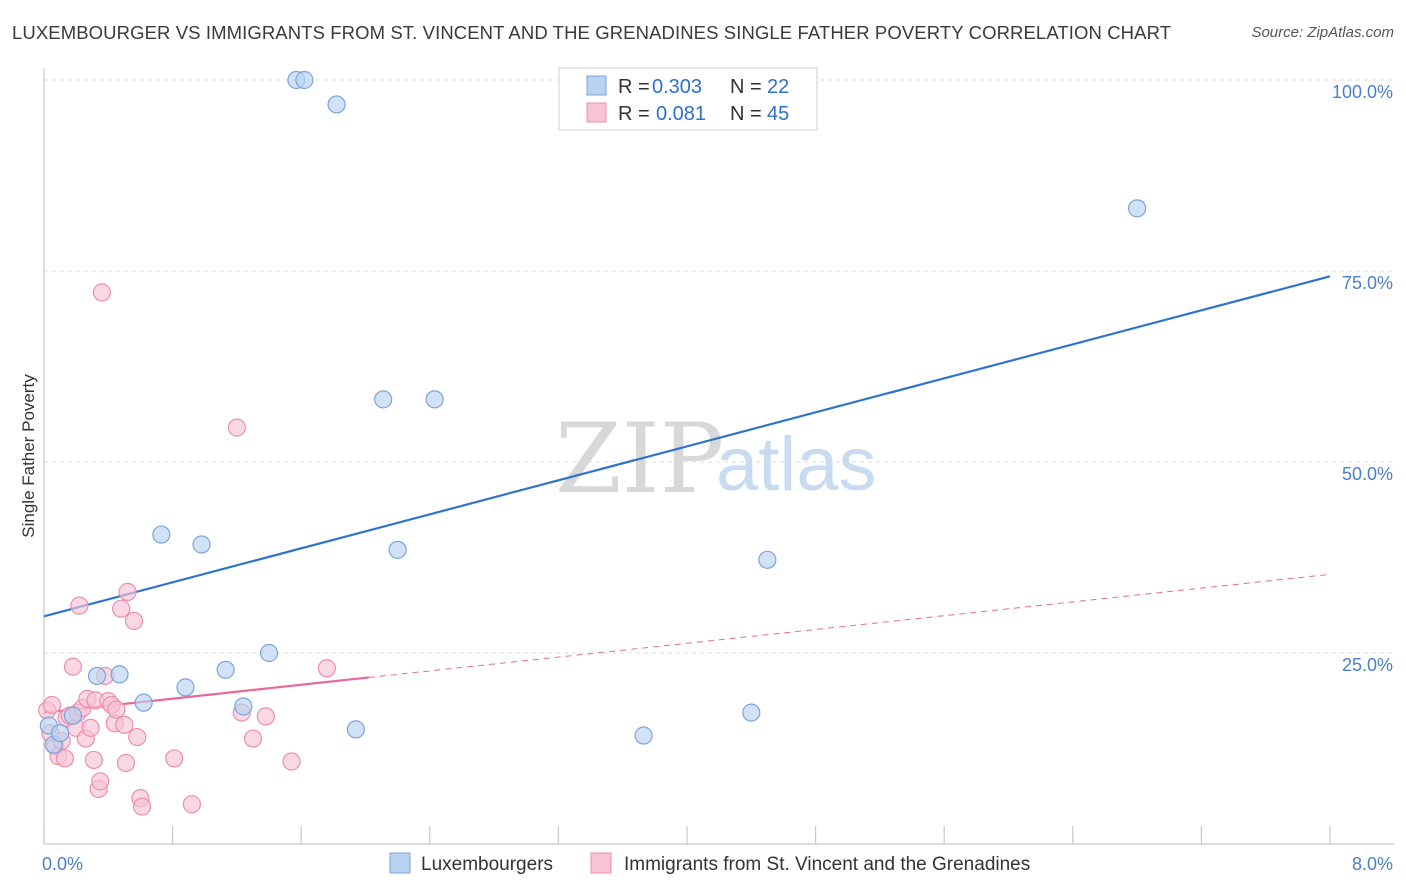 The width and height of the screenshot is (1406, 892). I want to click on stats-swatch-blue, so click(596, 85).